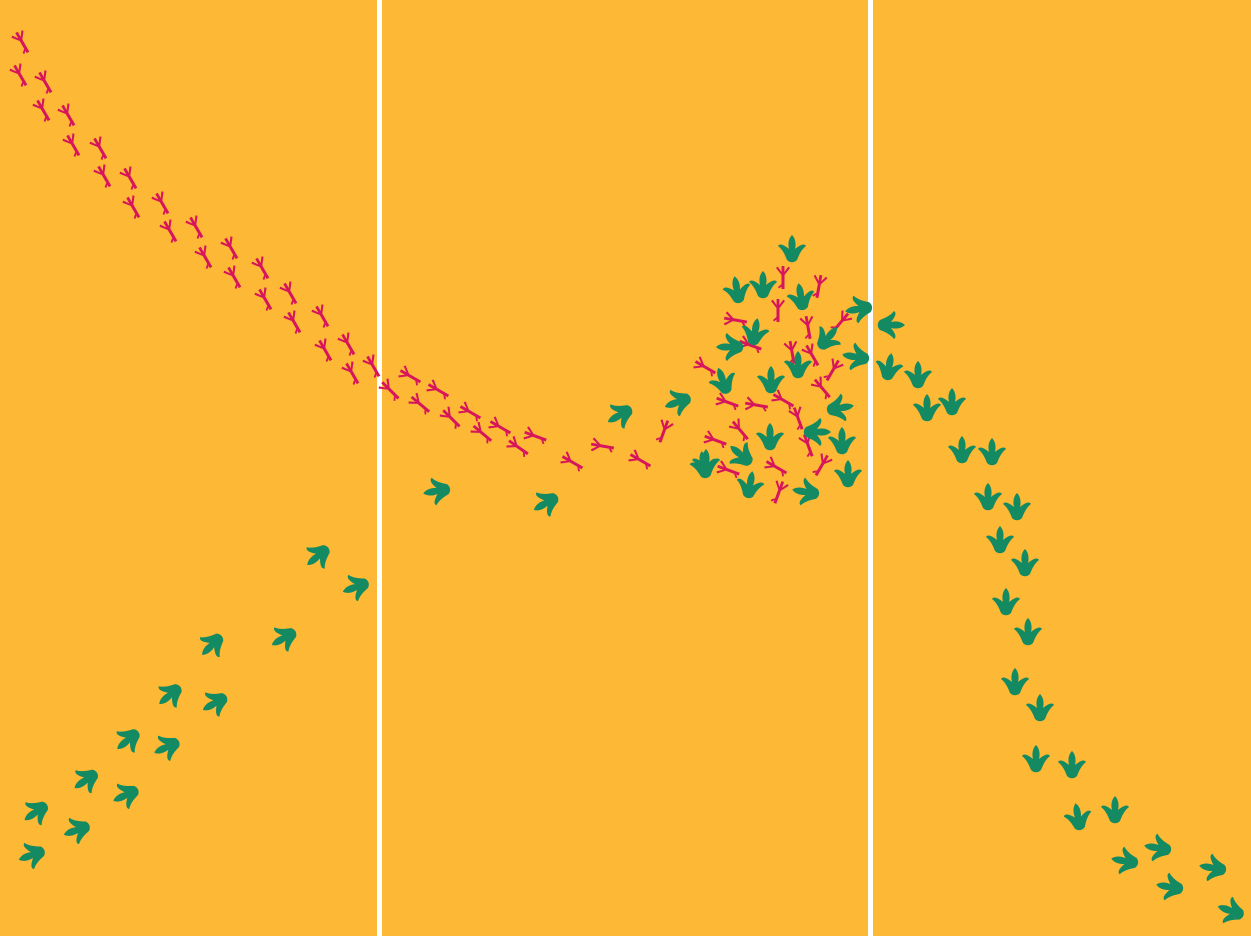  What do you see at coordinates (870, 468) in the screenshot?
I see `panel-divider-right` at bounding box center [870, 468].